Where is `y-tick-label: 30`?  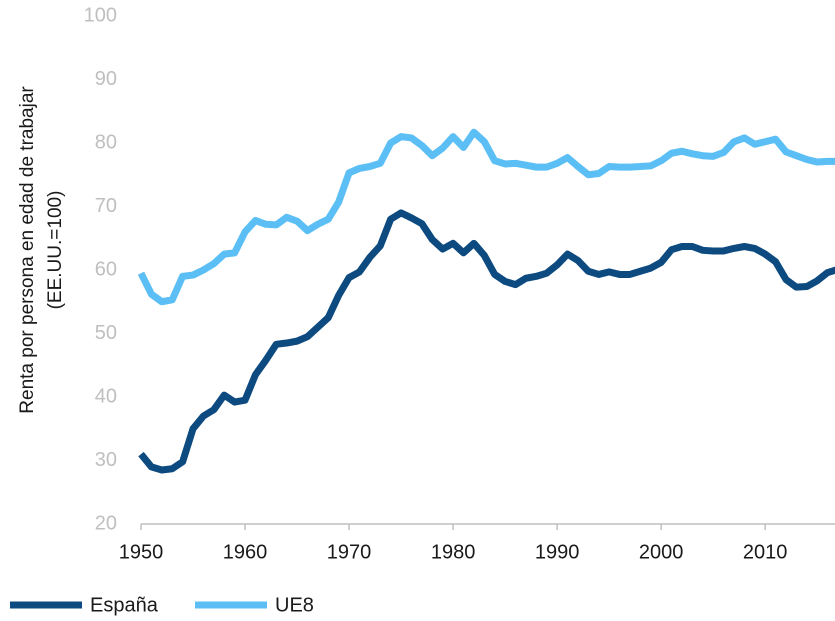 y-tick-label: 30 is located at coordinates (106, 460).